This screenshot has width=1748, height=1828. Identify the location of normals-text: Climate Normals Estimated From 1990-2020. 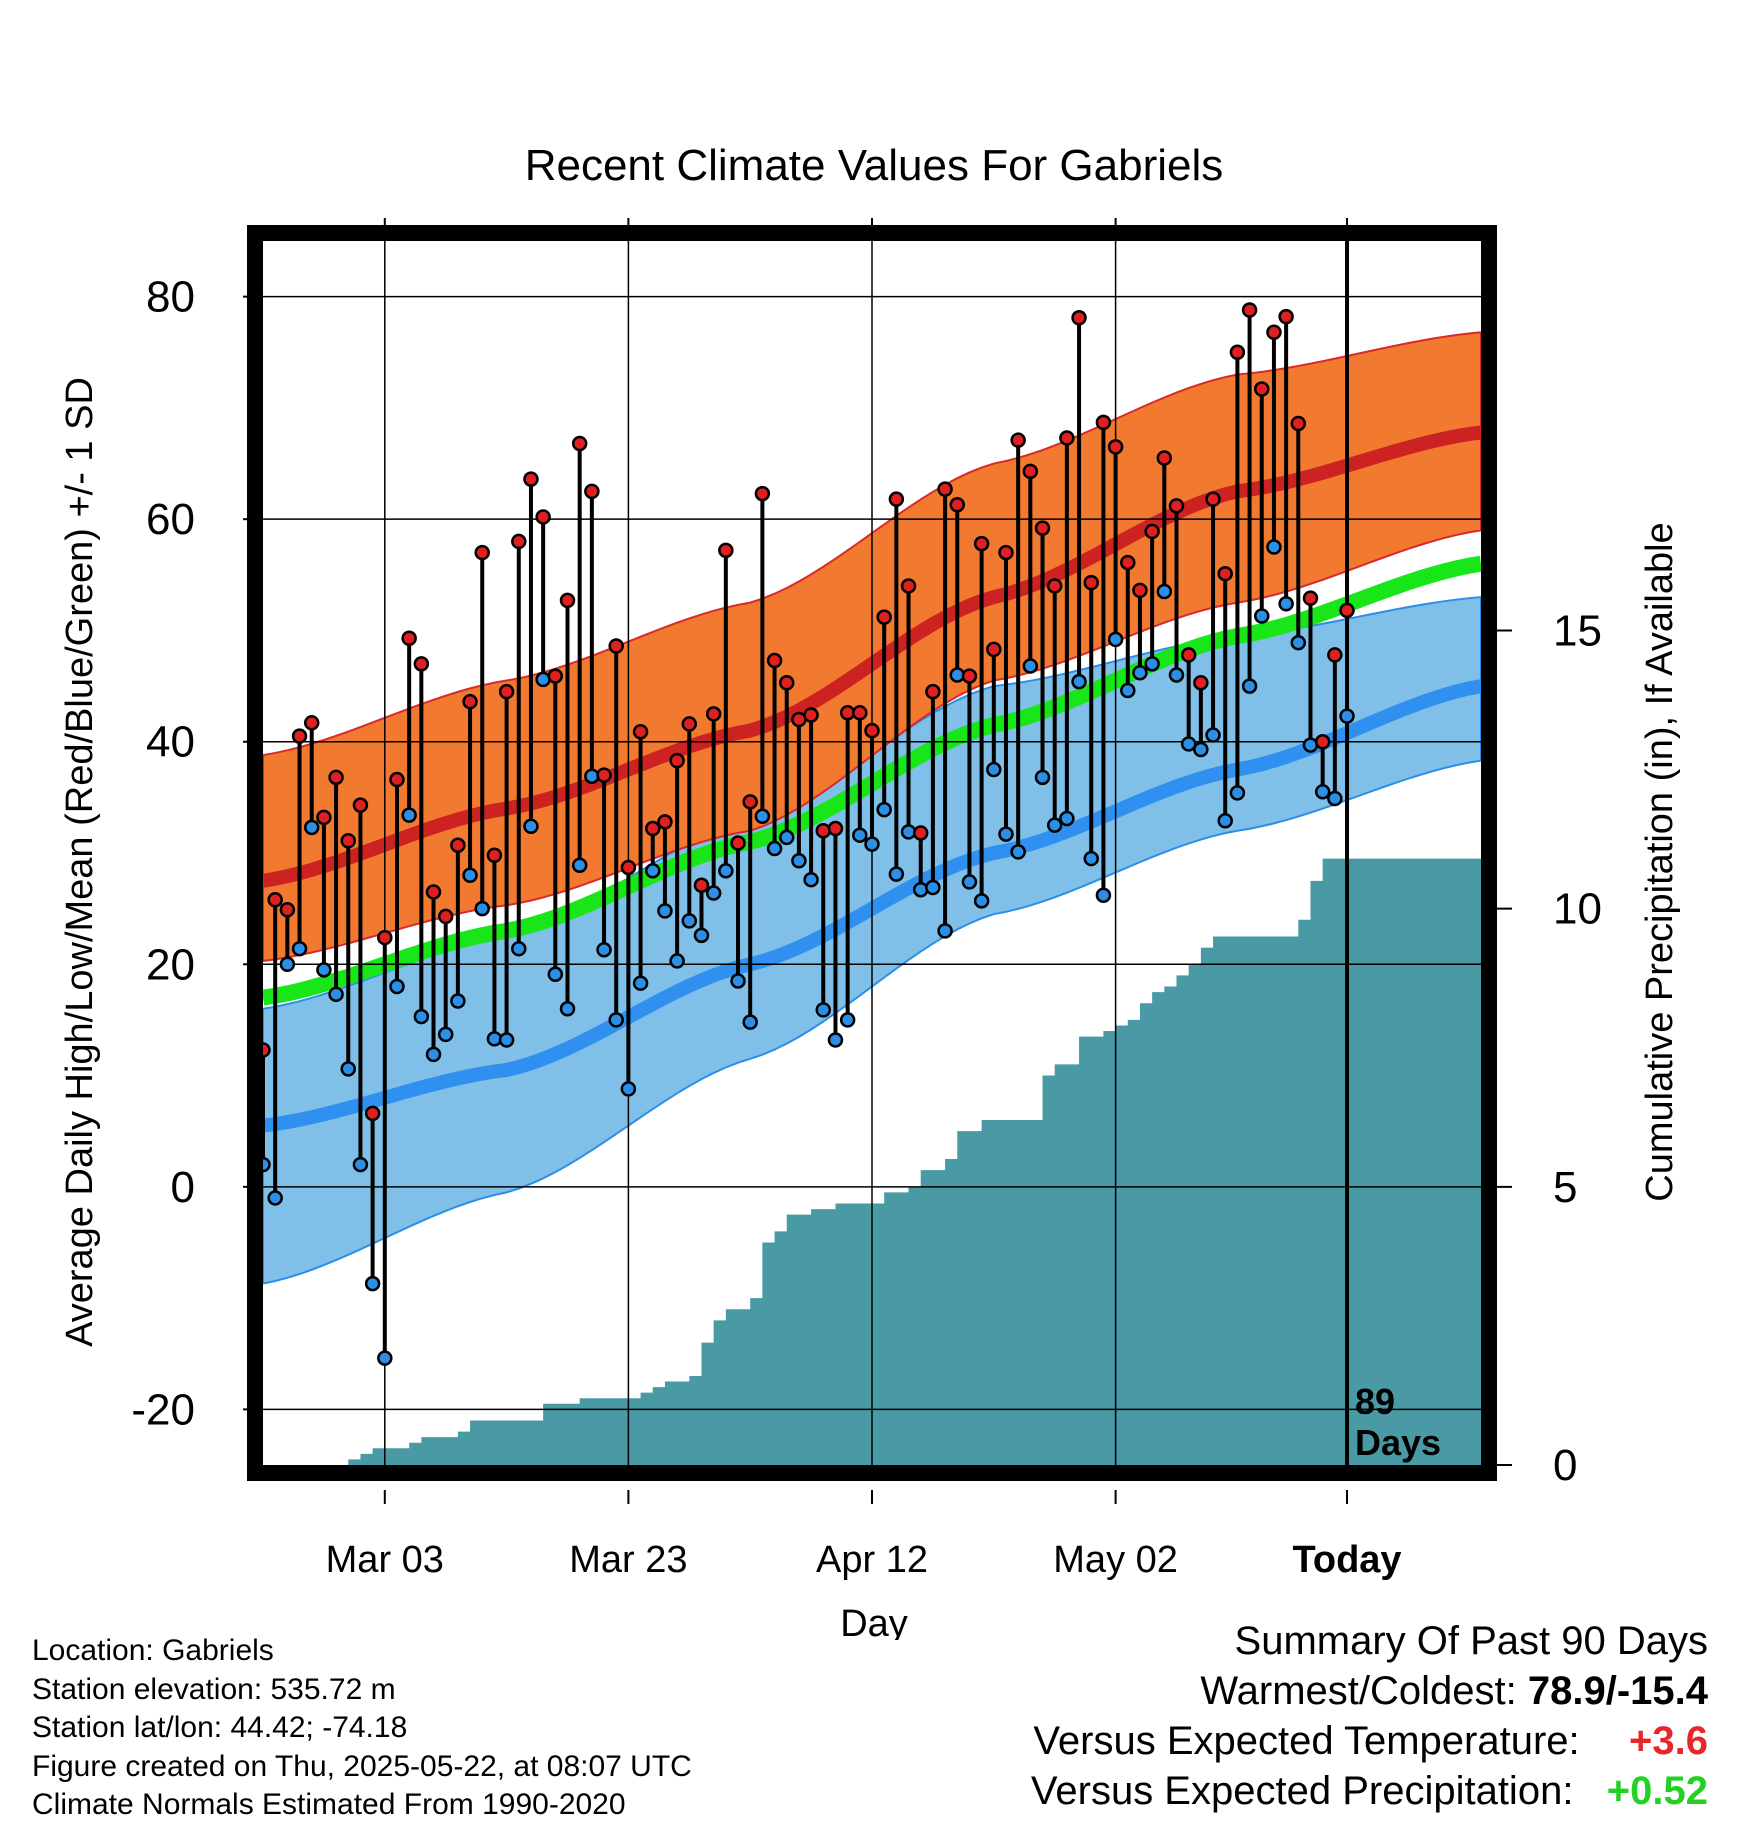
(329, 1804).